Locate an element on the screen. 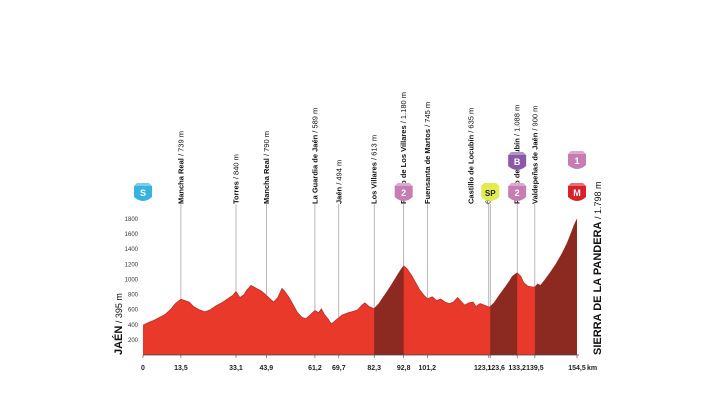 This screenshot has width=712, height=400. start-altitude: / 395 m is located at coordinates (119, 309).